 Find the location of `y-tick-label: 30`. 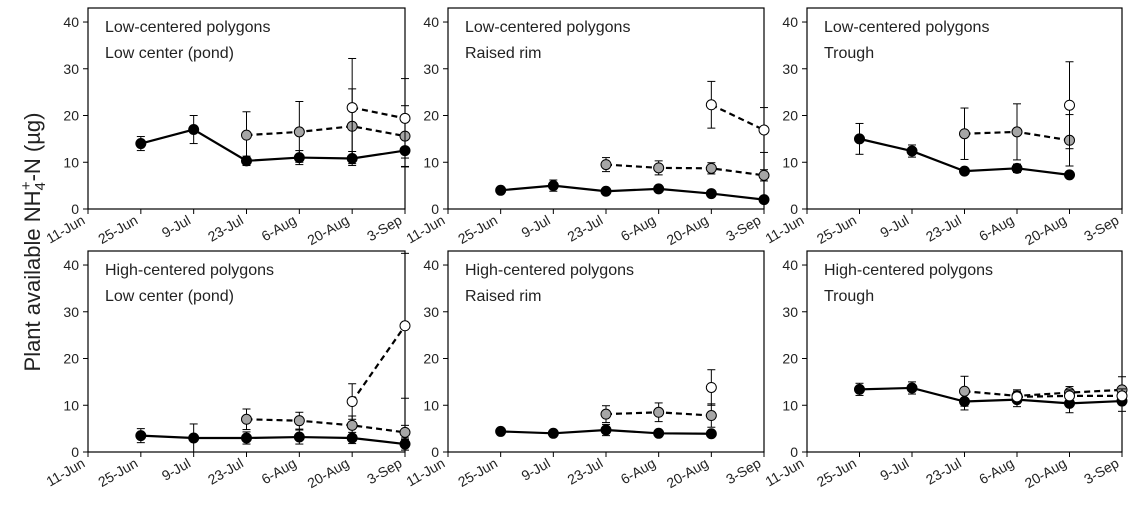

y-tick-label: 30 is located at coordinates (71, 312).